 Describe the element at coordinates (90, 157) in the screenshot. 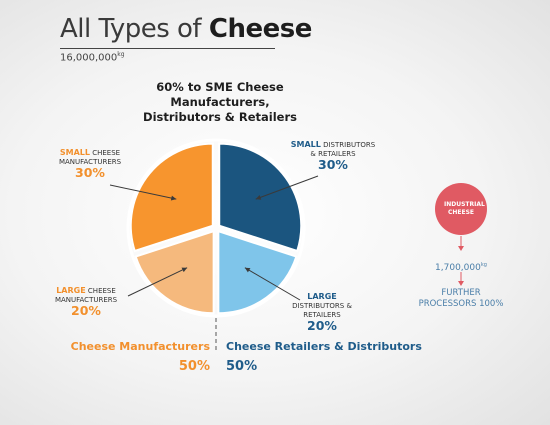

I see `label-small-cheese-rest: CHEESE MANUFACTURERS` at that location.